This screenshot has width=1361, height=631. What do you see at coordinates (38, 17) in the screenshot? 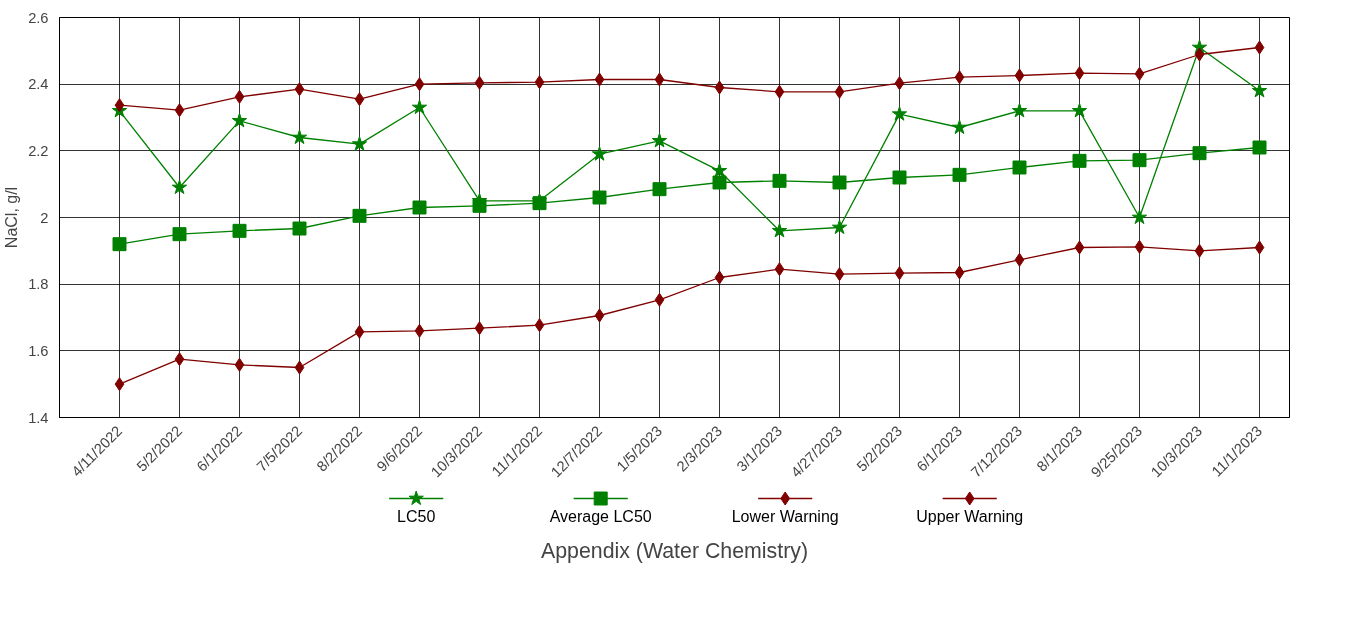
I see `y-tick-label: 2.6` at bounding box center [38, 17].